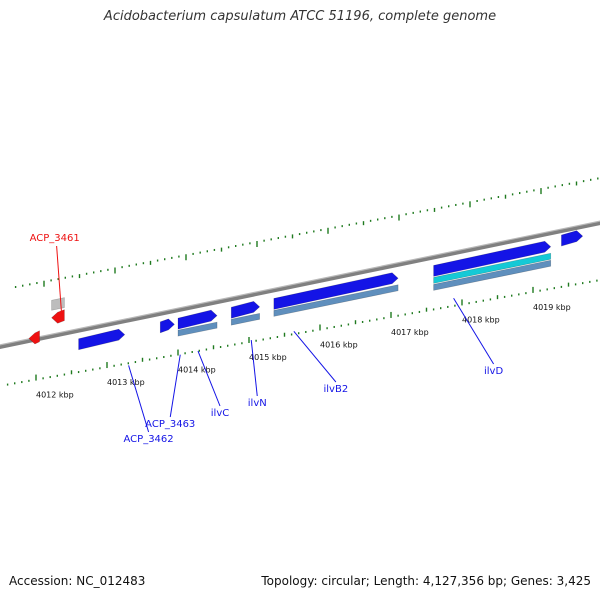  I want to click on tick-label: 4018 kbp, so click(481, 319).